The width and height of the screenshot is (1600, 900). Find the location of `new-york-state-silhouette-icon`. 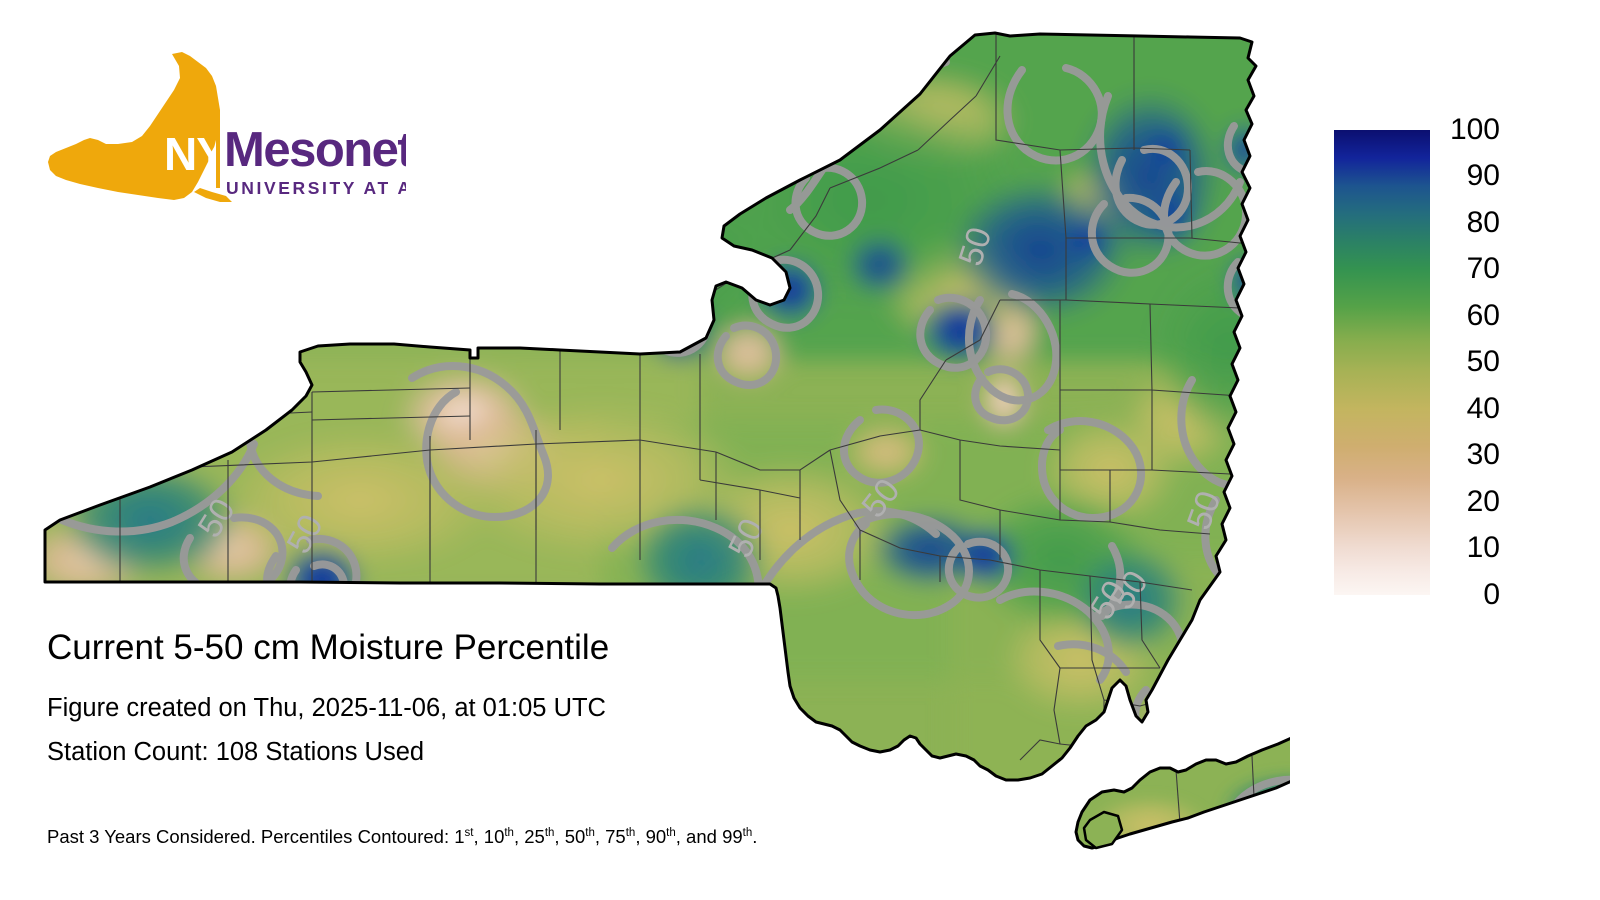

new-york-state-silhouette-icon is located at coordinates (134, 126).